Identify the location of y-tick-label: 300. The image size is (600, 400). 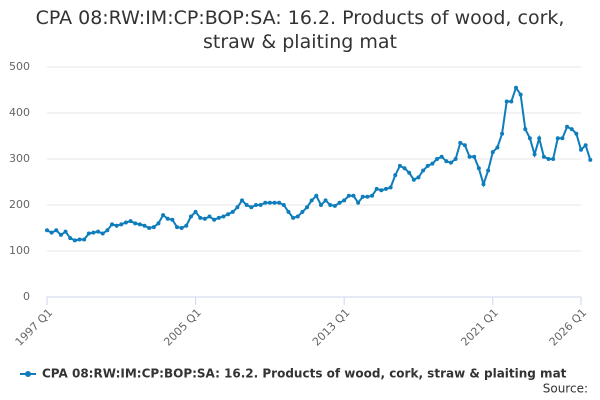
(19, 158).